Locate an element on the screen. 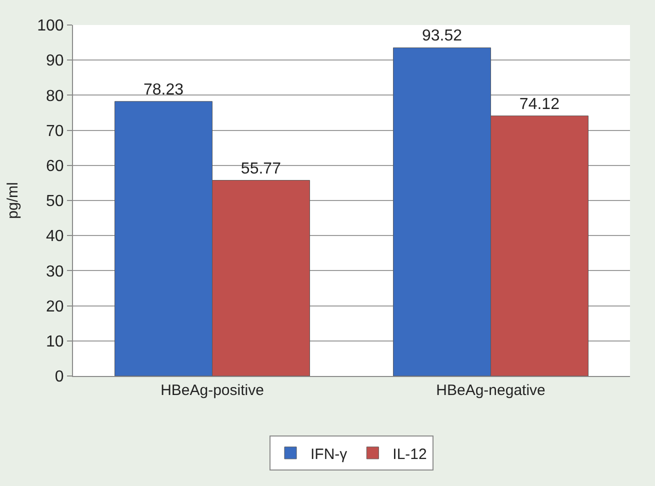 The height and width of the screenshot is (486, 655). data-label: 78.23 is located at coordinates (163, 89).